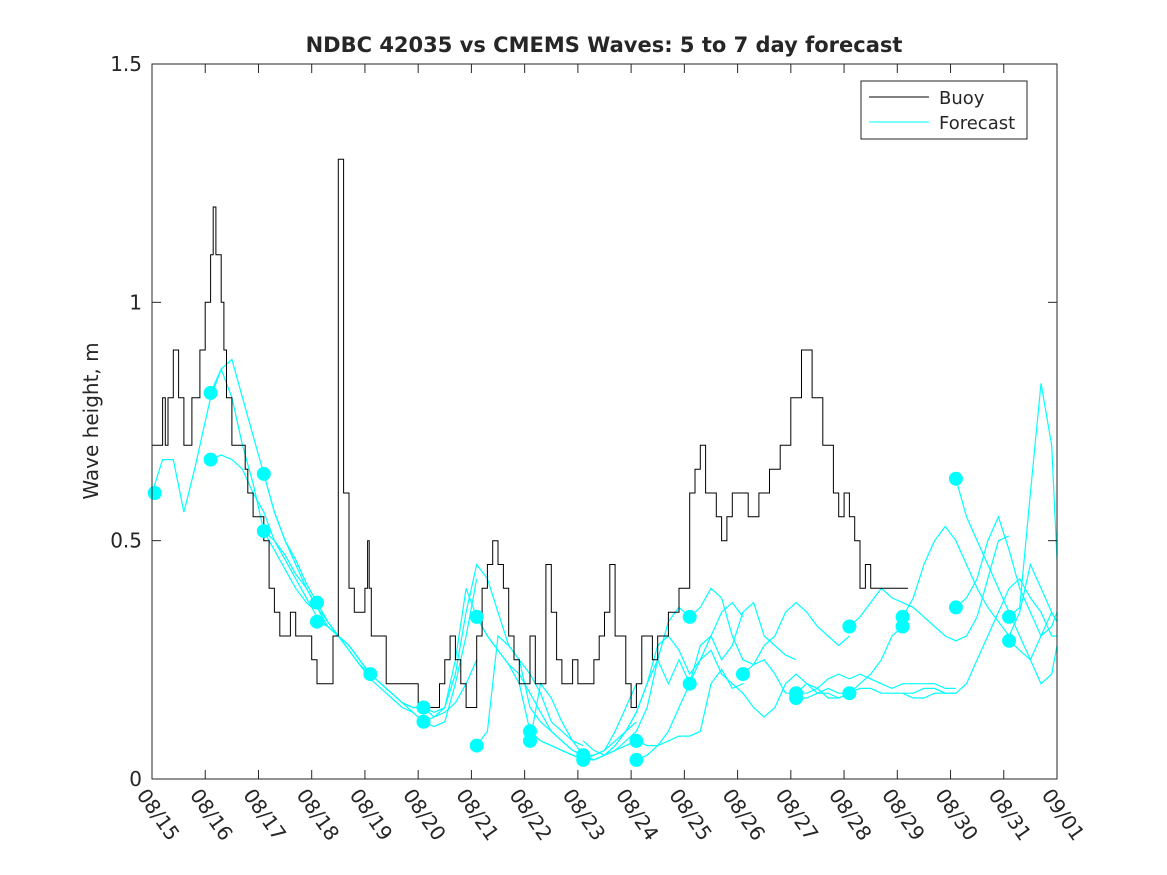 Image resolution: width=1167 pixels, height=875 pixels. What do you see at coordinates (977, 123) in the screenshot?
I see `legend-forecast-label: Forecast` at bounding box center [977, 123].